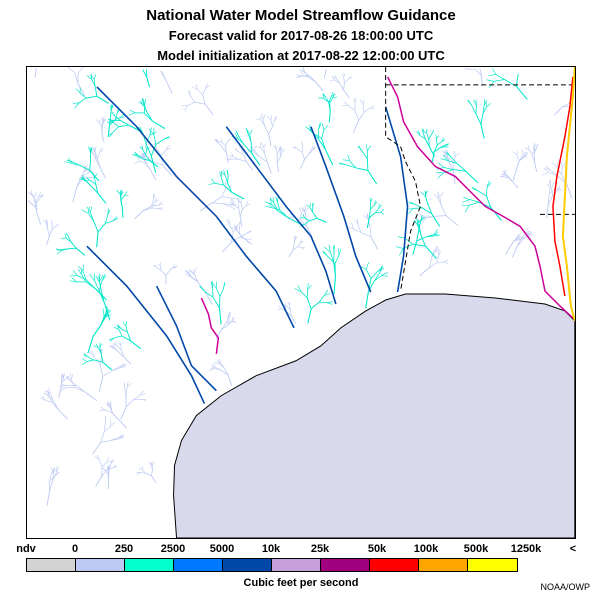 The height and width of the screenshot is (600, 602). I want to click on legend-swatch, so click(394, 565).